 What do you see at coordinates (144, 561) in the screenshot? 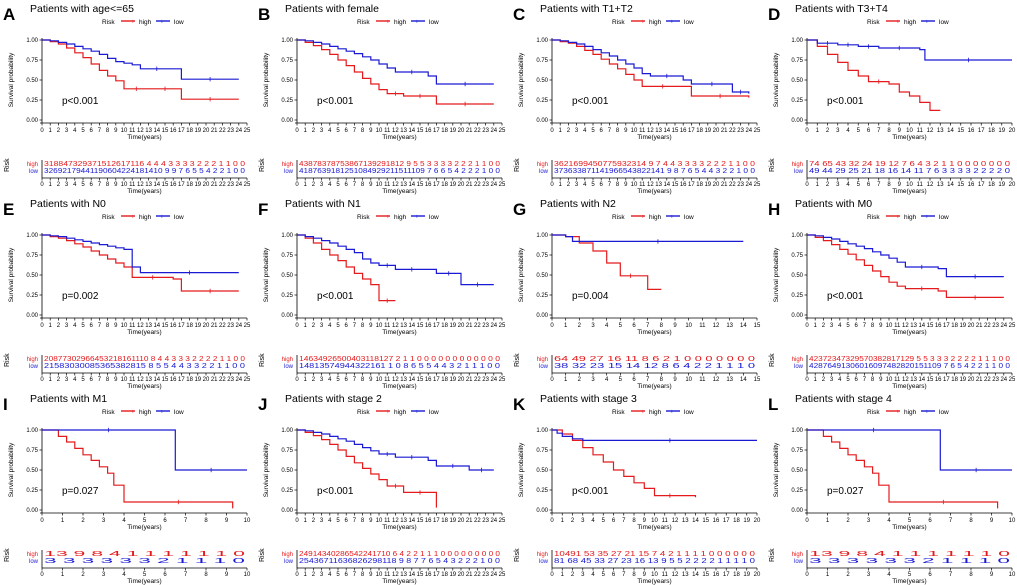
I see `risk-low-counts: 3 3 3 3 3 3 2 1 1 1 0` at bounding box center [144, 561].